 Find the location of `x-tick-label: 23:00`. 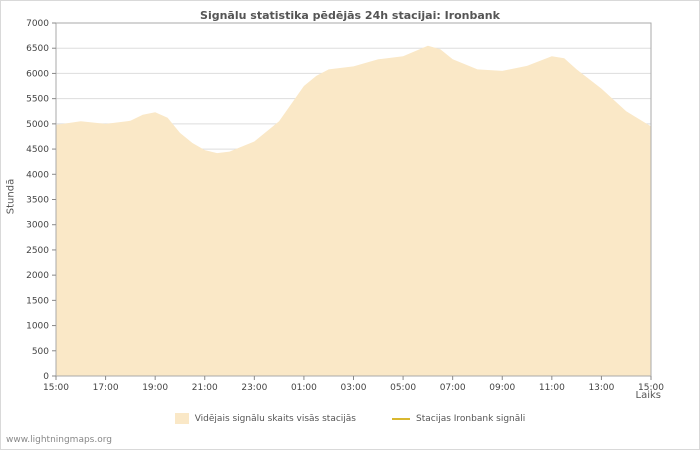

x-tick-label: 23:00 is located at coordinates (254, 388).